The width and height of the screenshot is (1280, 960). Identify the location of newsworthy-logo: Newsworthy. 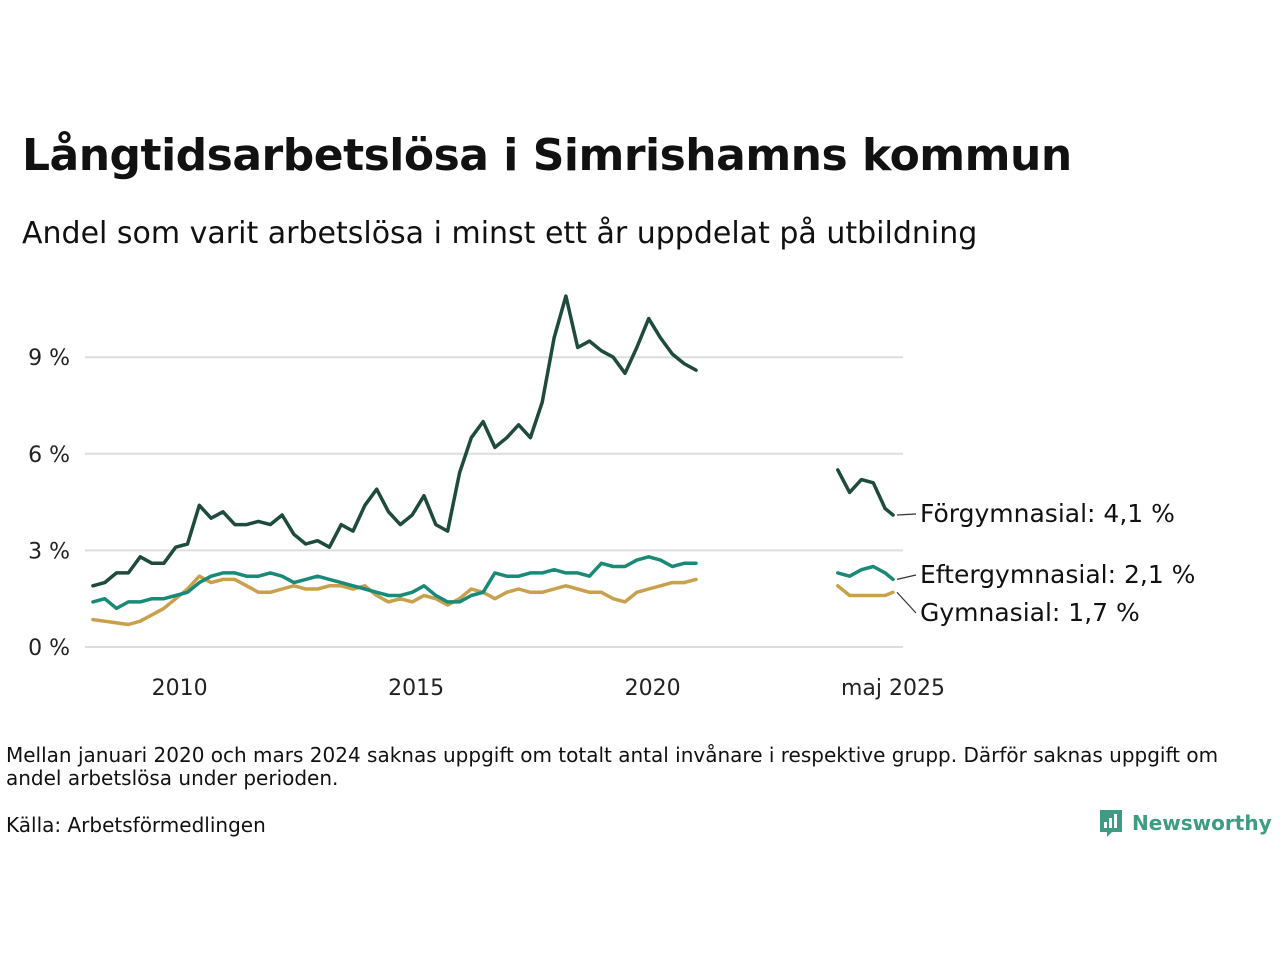
(1185, 823).